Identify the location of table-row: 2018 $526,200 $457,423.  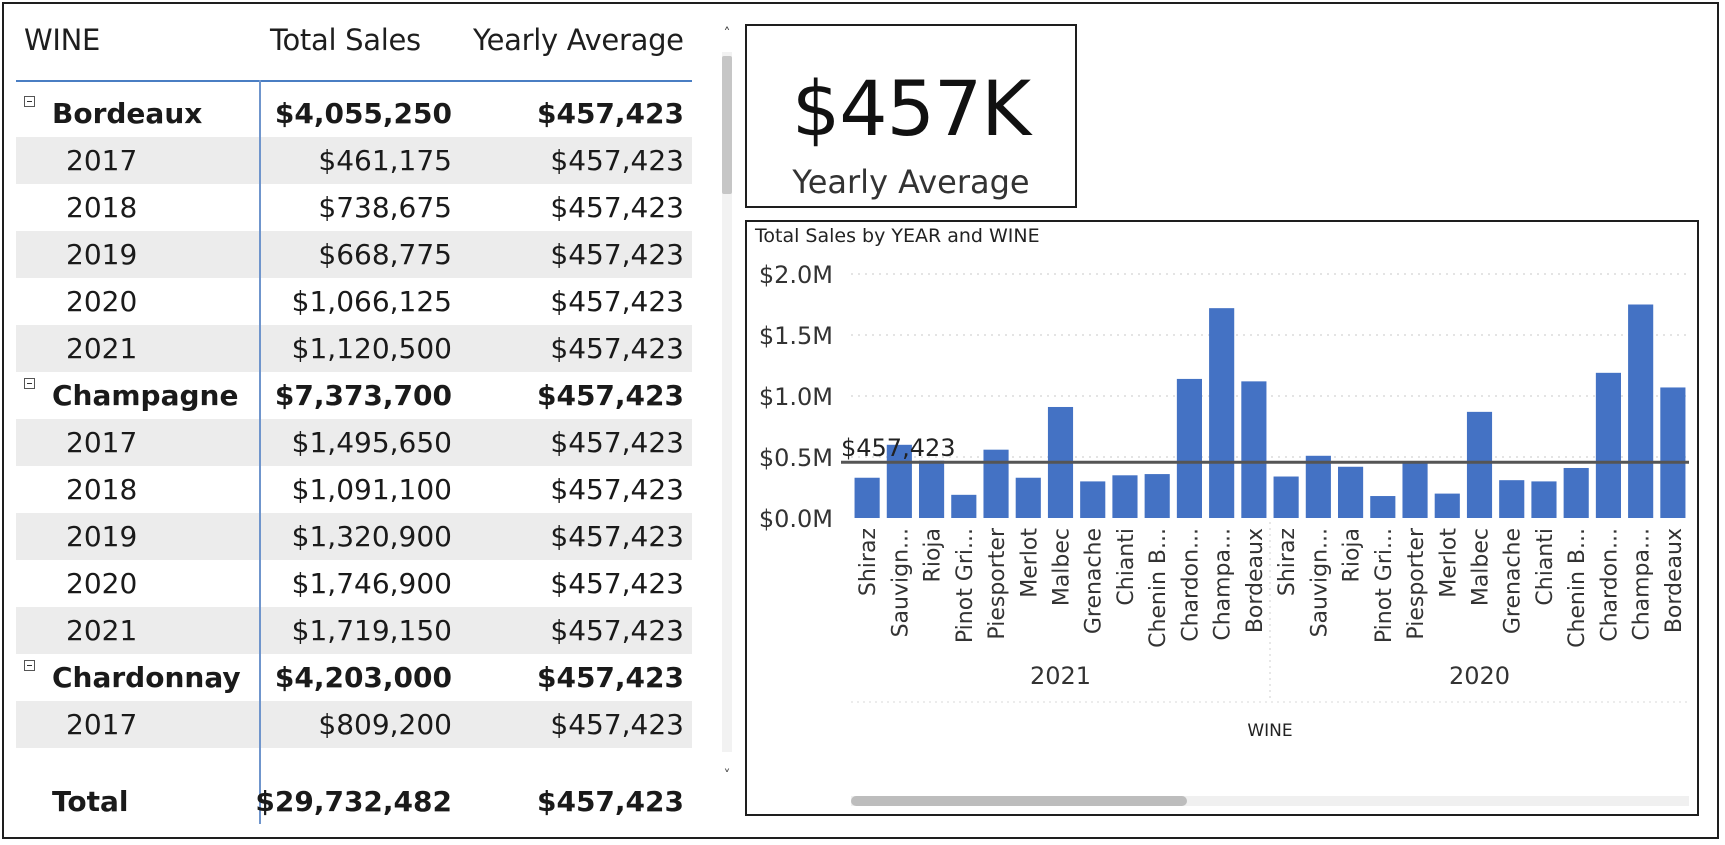
(354, 762).